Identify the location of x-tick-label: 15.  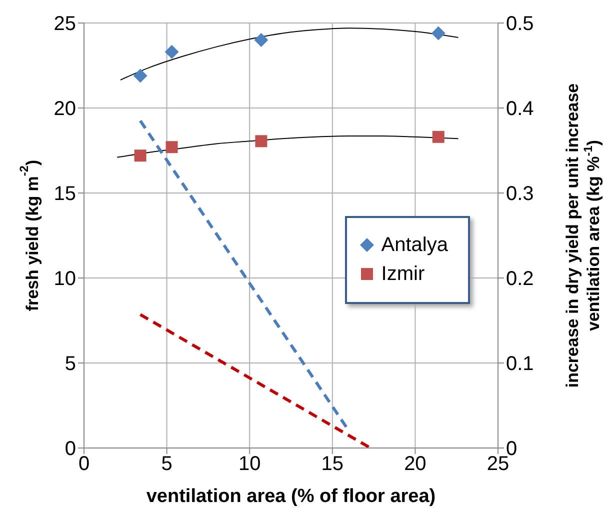
(332, 464).